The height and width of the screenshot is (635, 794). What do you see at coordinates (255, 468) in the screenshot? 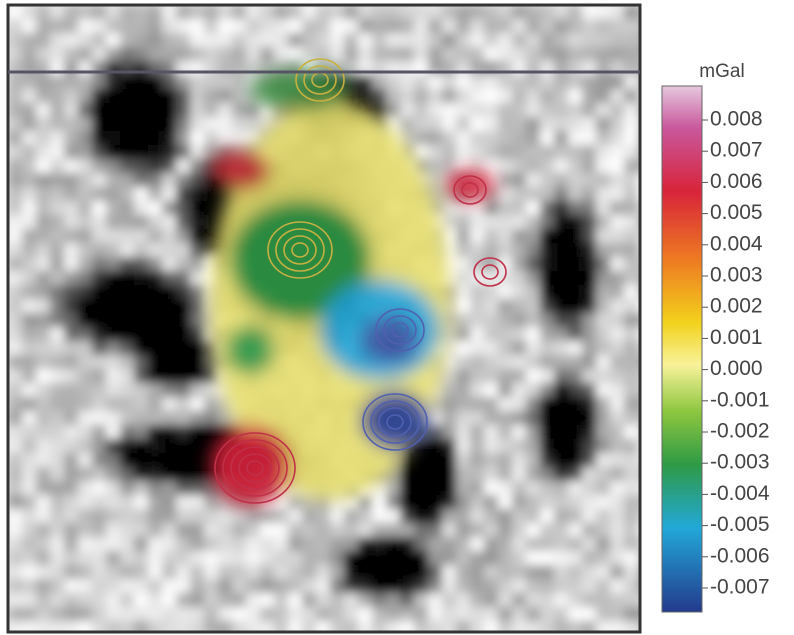
I see `contour` at bounding box center [255, 468].